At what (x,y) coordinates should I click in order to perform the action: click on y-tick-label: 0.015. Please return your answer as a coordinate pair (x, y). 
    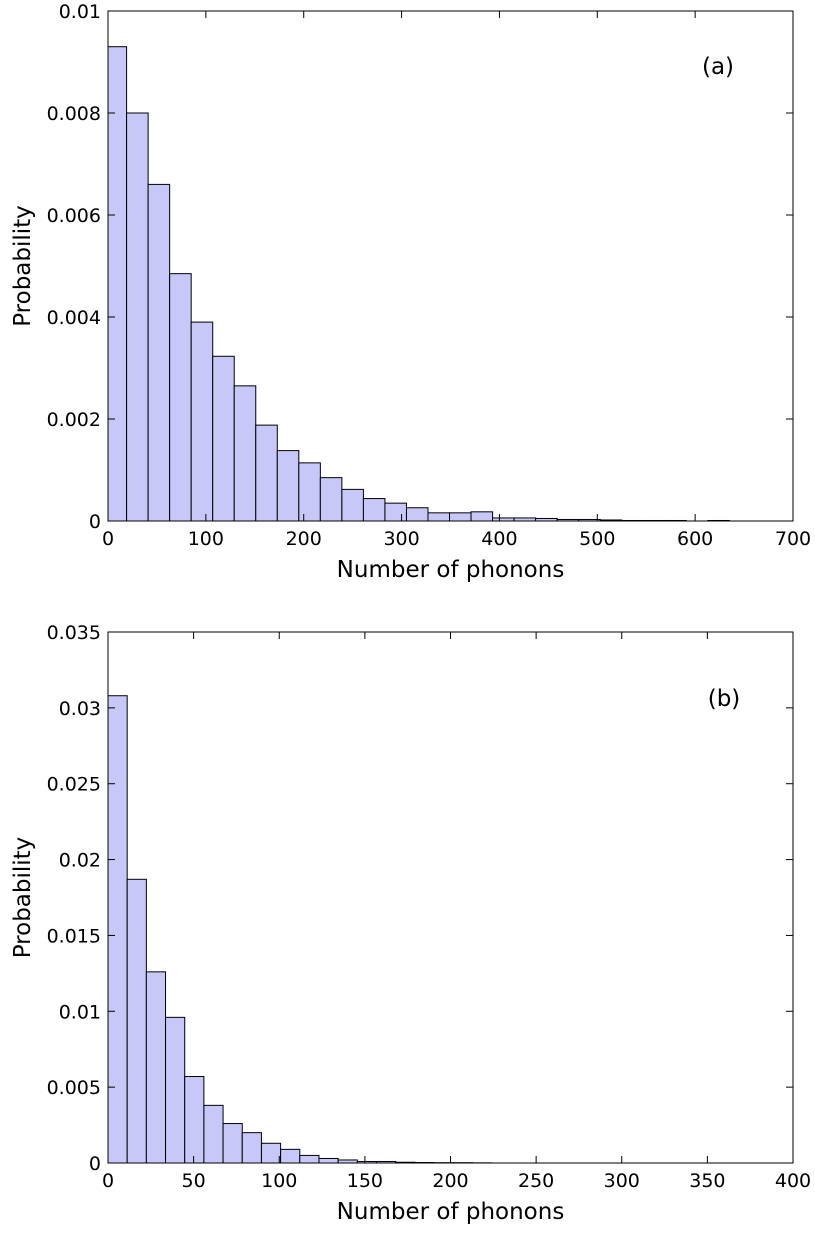
    Looking at the image, I should click on (74, 936).